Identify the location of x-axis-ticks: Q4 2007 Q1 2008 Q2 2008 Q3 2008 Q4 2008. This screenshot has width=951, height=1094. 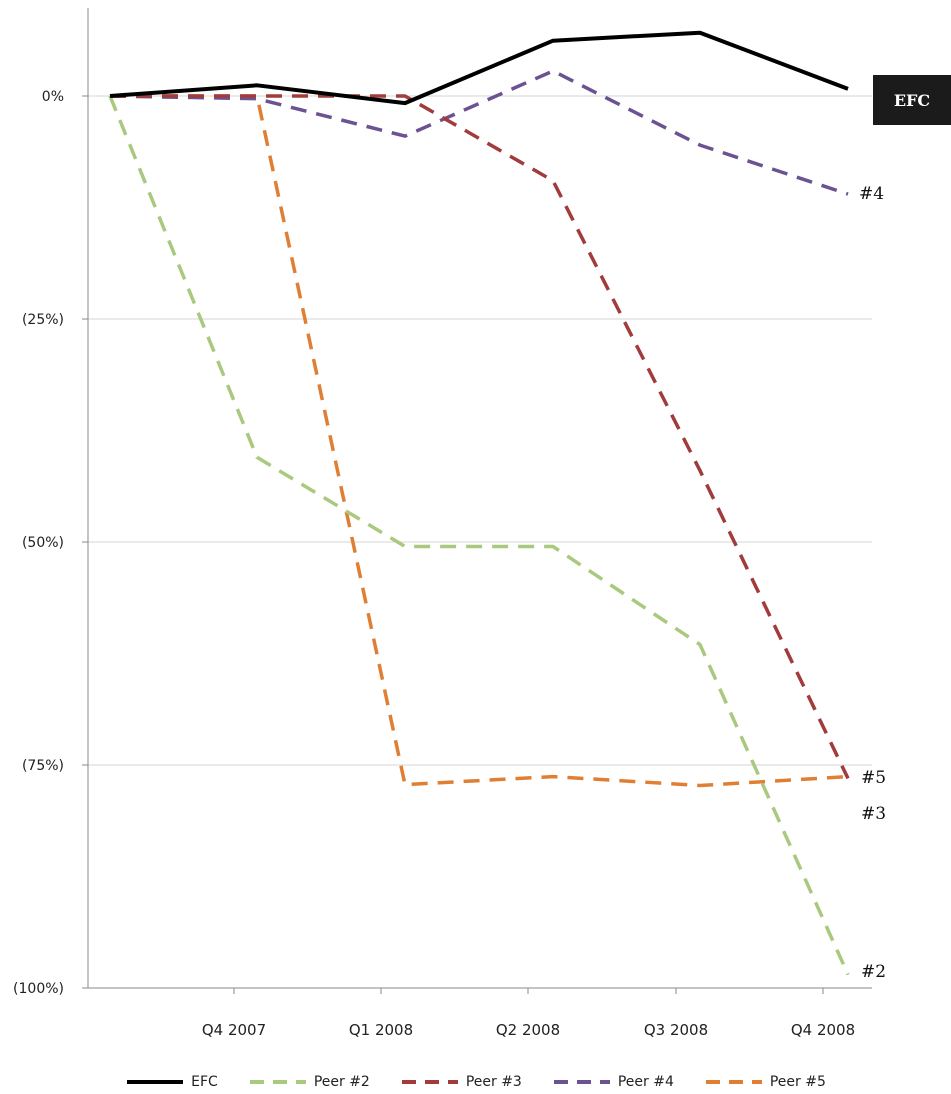
(528, 1030).